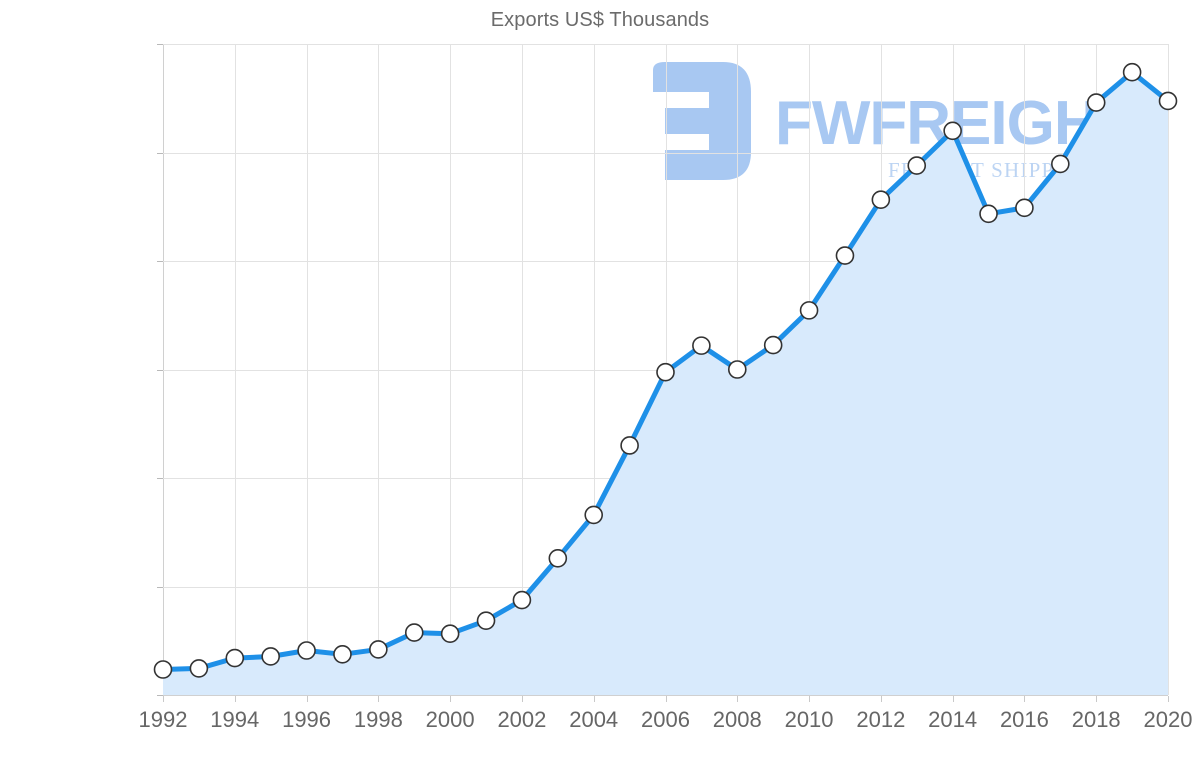 The height and width of the screenshot is (763, 1200). Describe the element at coordinates (953, 719) in the screenshot. I see `x-axis-tick-label: 2014` at that location.